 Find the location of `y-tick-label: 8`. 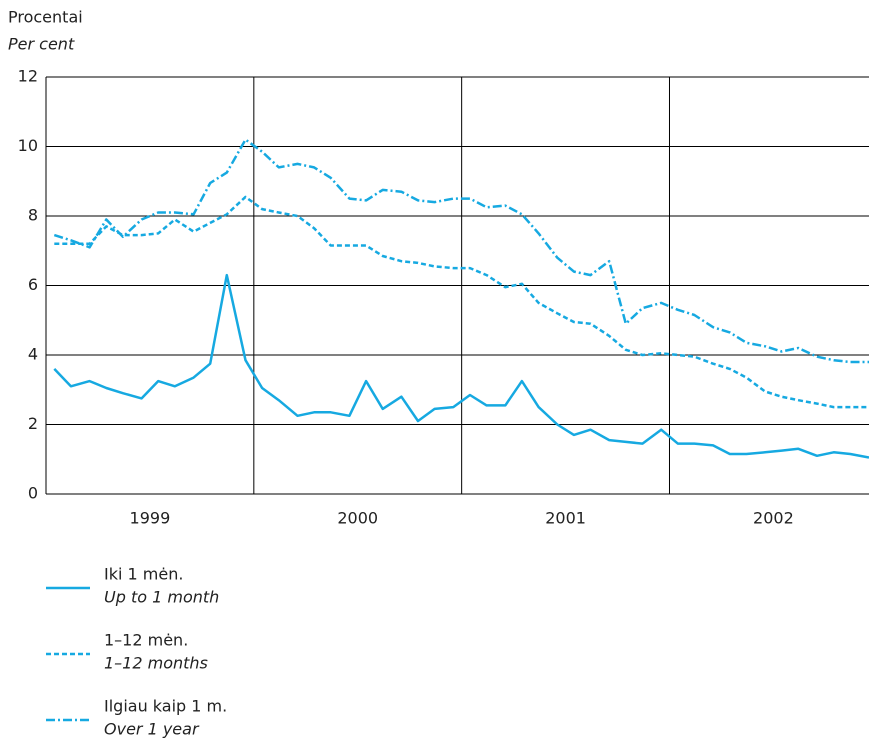

y-tick-label: 8 is located at coordinates (33, 215).